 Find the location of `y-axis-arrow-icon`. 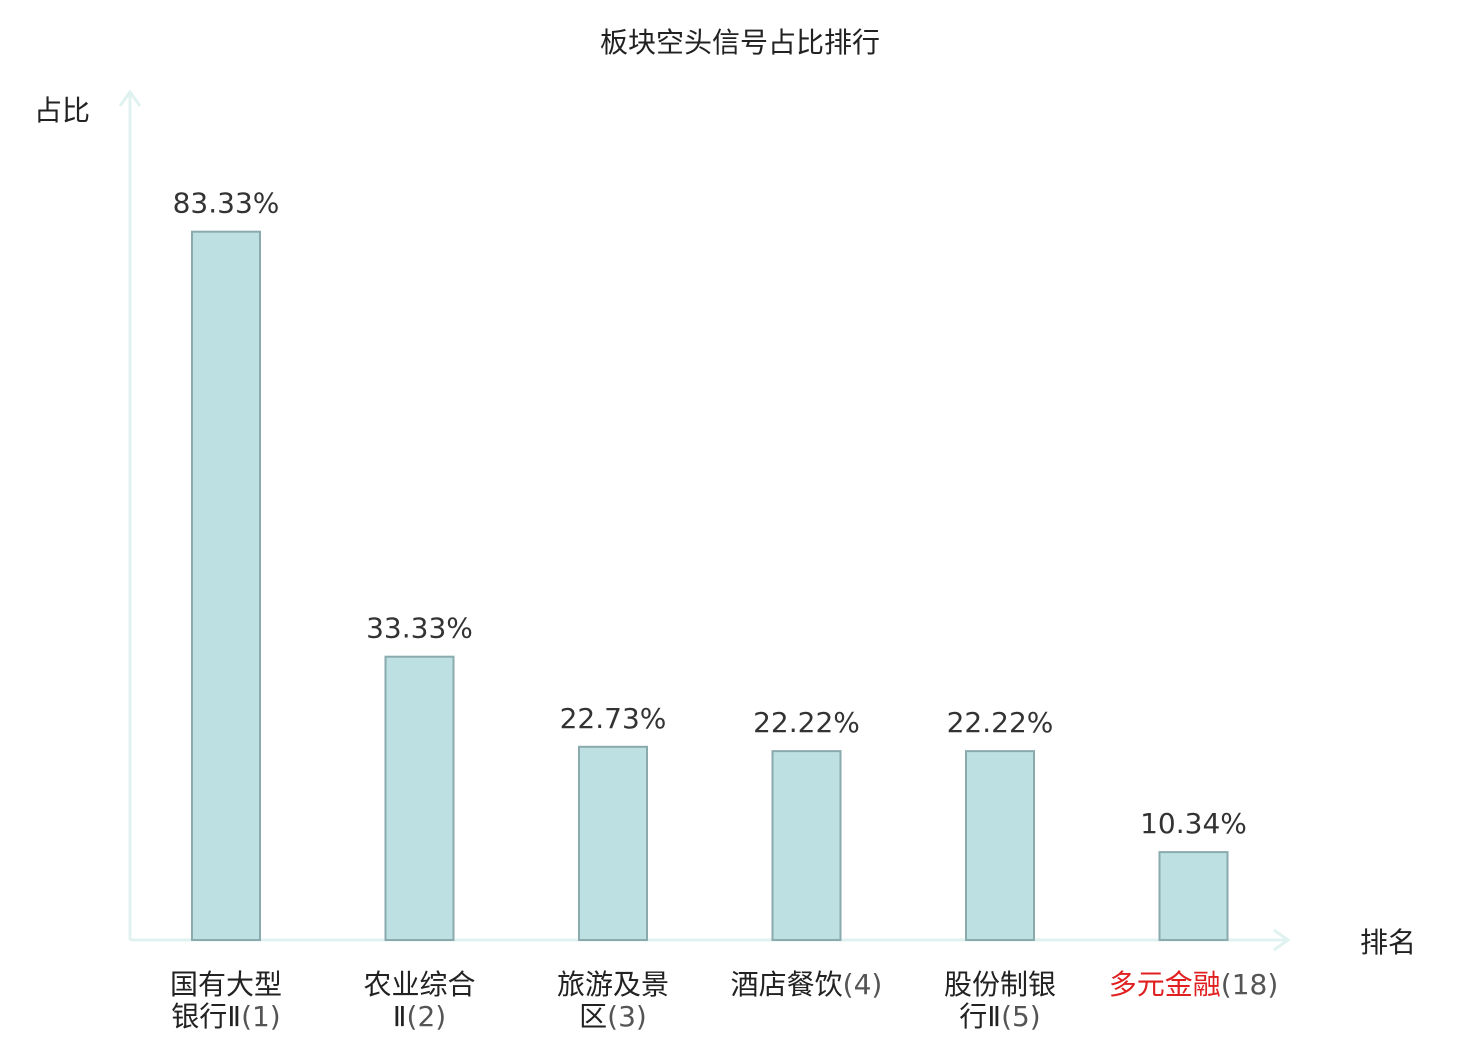

y-axis-arrow-icon is located at coordinates (130, 98).